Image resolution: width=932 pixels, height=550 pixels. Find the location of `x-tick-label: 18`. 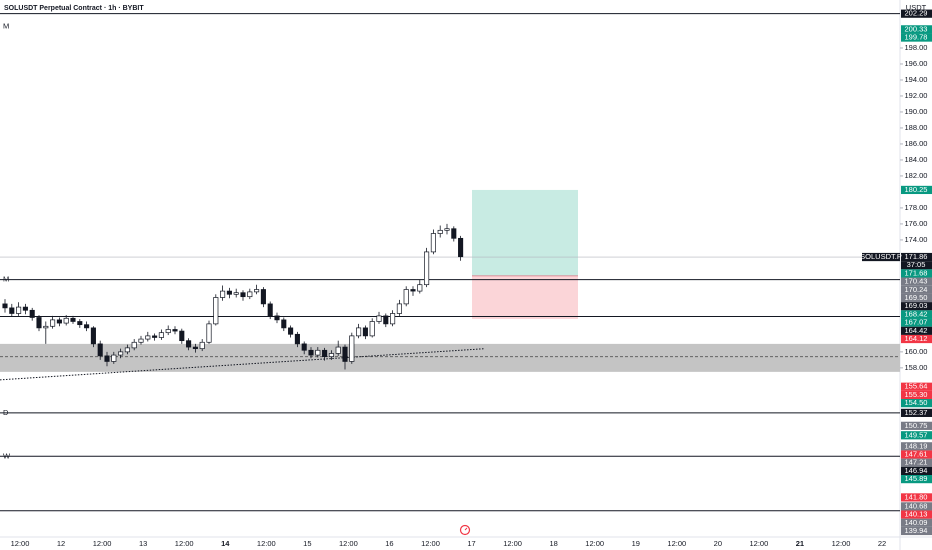

x-tick-label: 18 is located at coordinates (553, 543).